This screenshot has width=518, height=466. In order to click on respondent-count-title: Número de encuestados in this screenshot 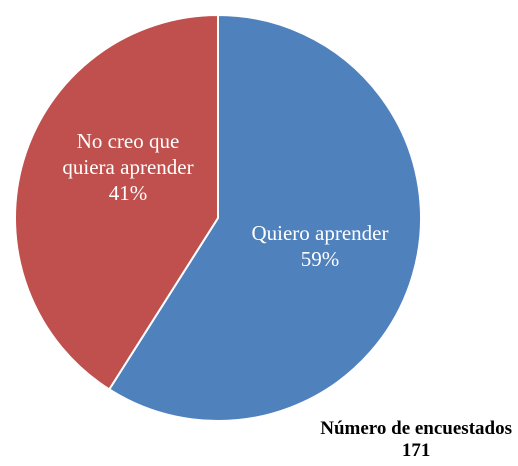, I will do `click(416, 428)`.